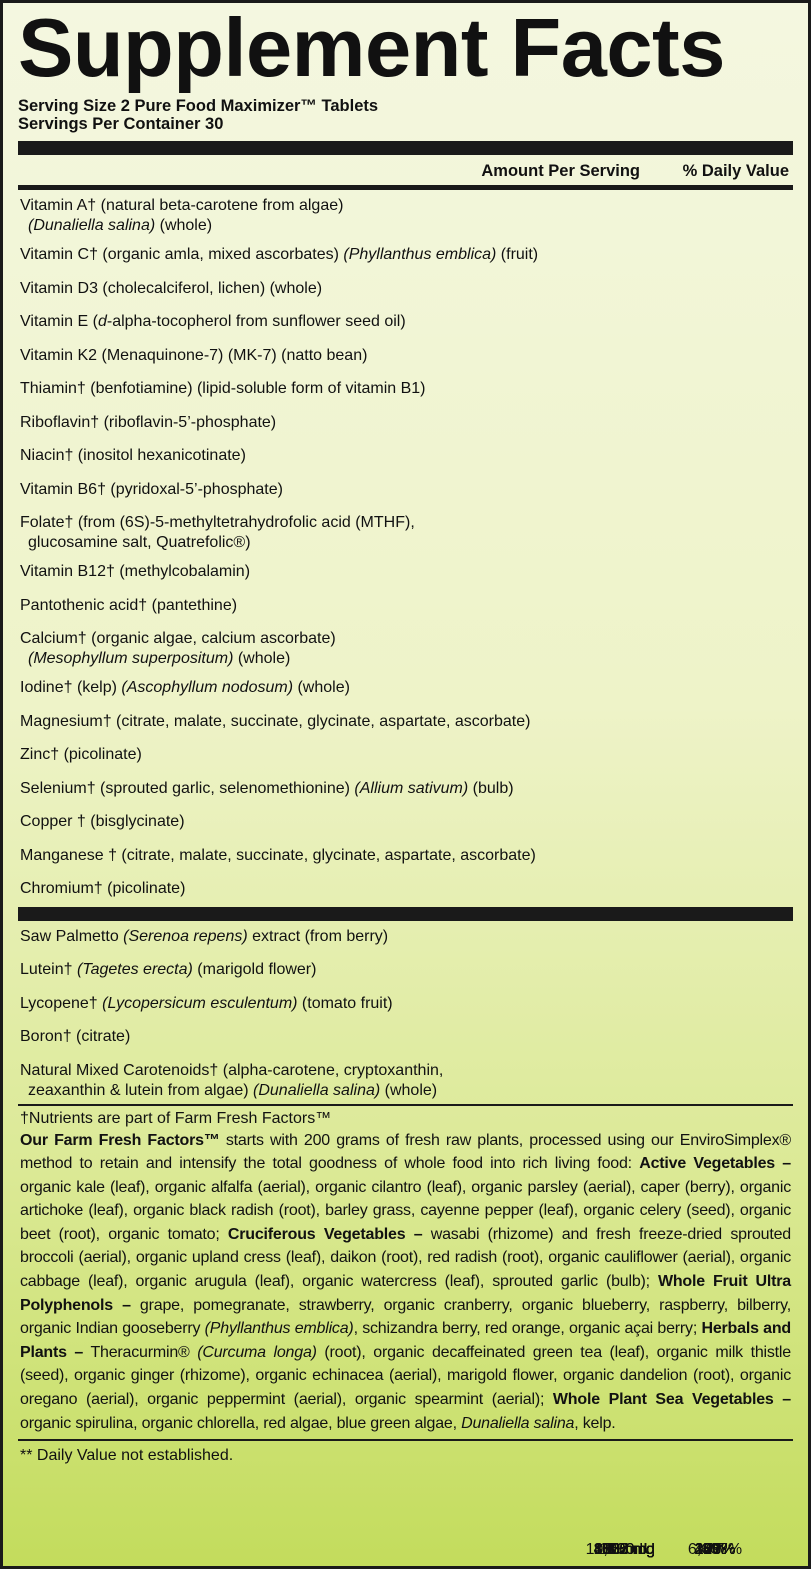 The height and width of the screenshot is (1569, 811). What do you see at coordinates (257, 1352) in the screenshot?
I see `italic-text: (Curcuma longa)` at bounding box center [257, 1352].